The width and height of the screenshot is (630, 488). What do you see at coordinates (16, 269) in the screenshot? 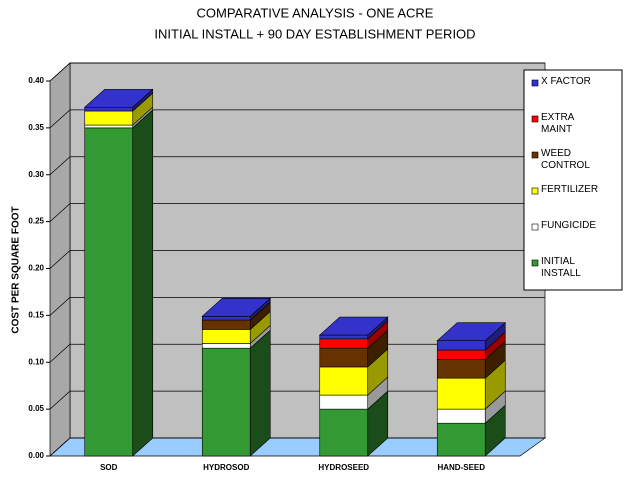
I see `y-axis-label: COST PER SQUARE FOOT` at bounding box center [16, 269].